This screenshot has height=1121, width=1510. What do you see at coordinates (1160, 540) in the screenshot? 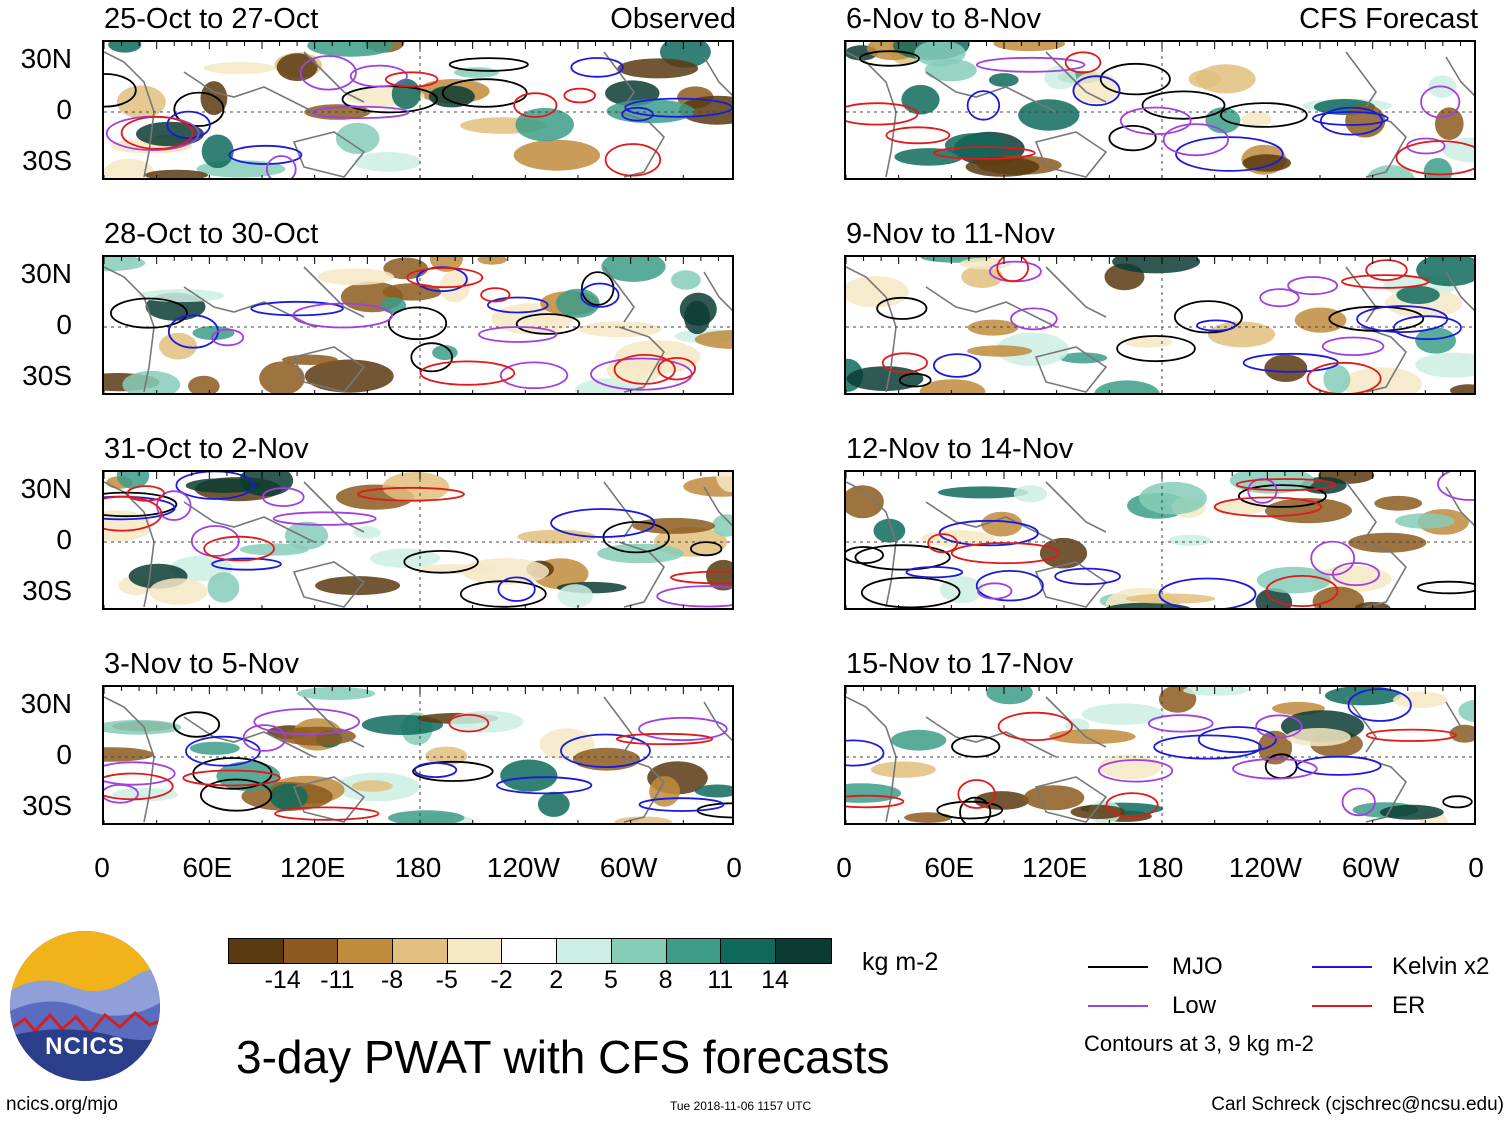
I see `map-panel` at bounding box center [1160, 540].